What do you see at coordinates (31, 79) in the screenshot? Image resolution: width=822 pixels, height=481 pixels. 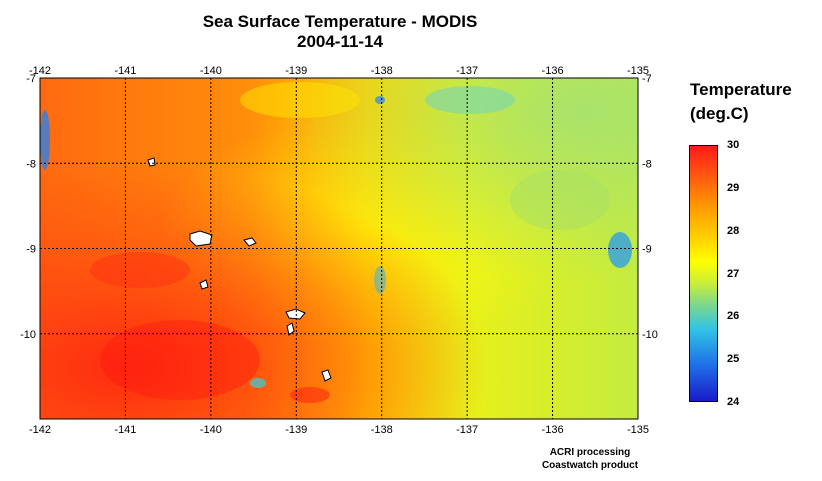 I see `lat-tick-label-left: -7` at bounding box center [31, 79].